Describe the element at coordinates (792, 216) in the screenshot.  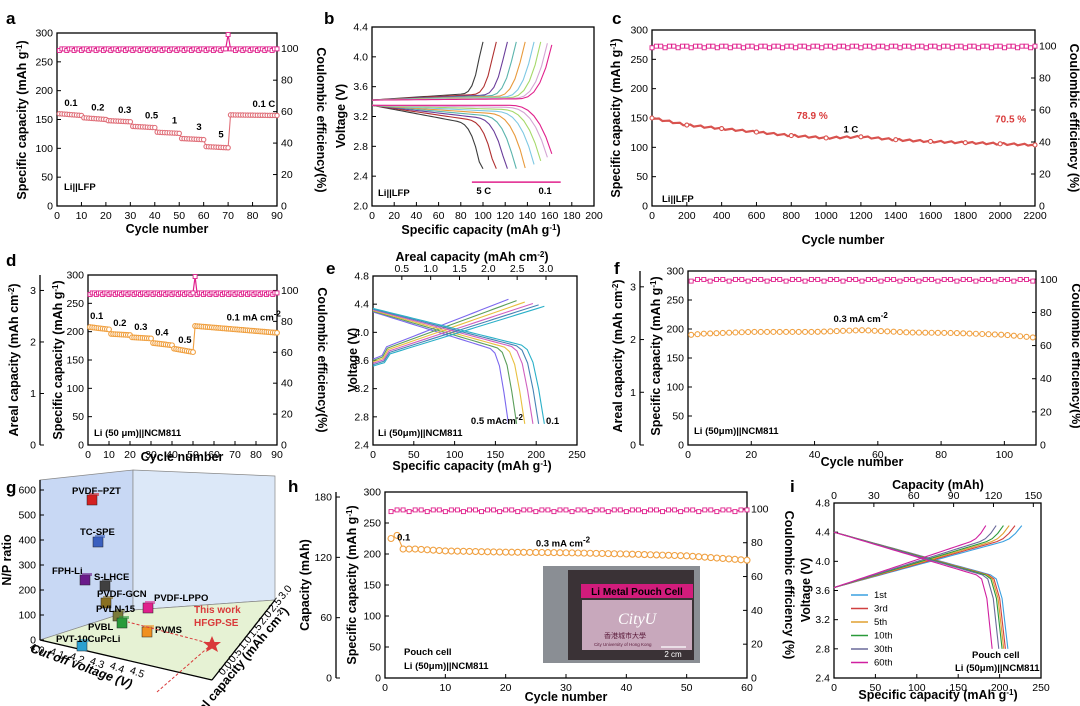
I see `x-tick-label: 800` at that location.